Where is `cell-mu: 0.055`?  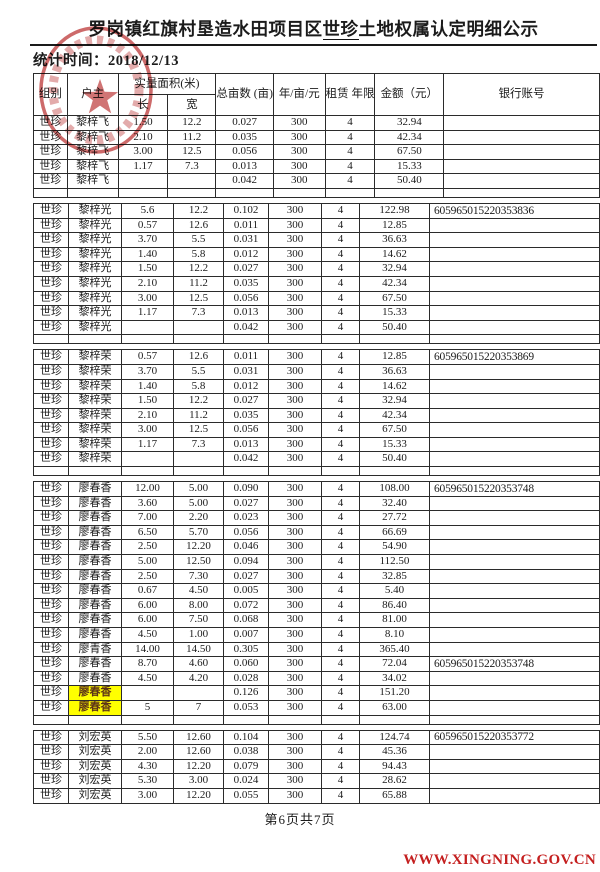 cell-mu: 0.055 is located at coordinates (246, 795).